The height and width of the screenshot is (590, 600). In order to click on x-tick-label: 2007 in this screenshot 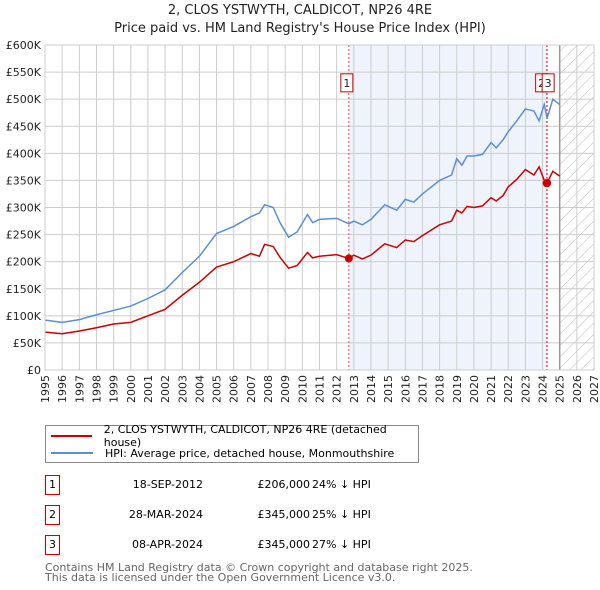, I will do `click(251, 389)`.